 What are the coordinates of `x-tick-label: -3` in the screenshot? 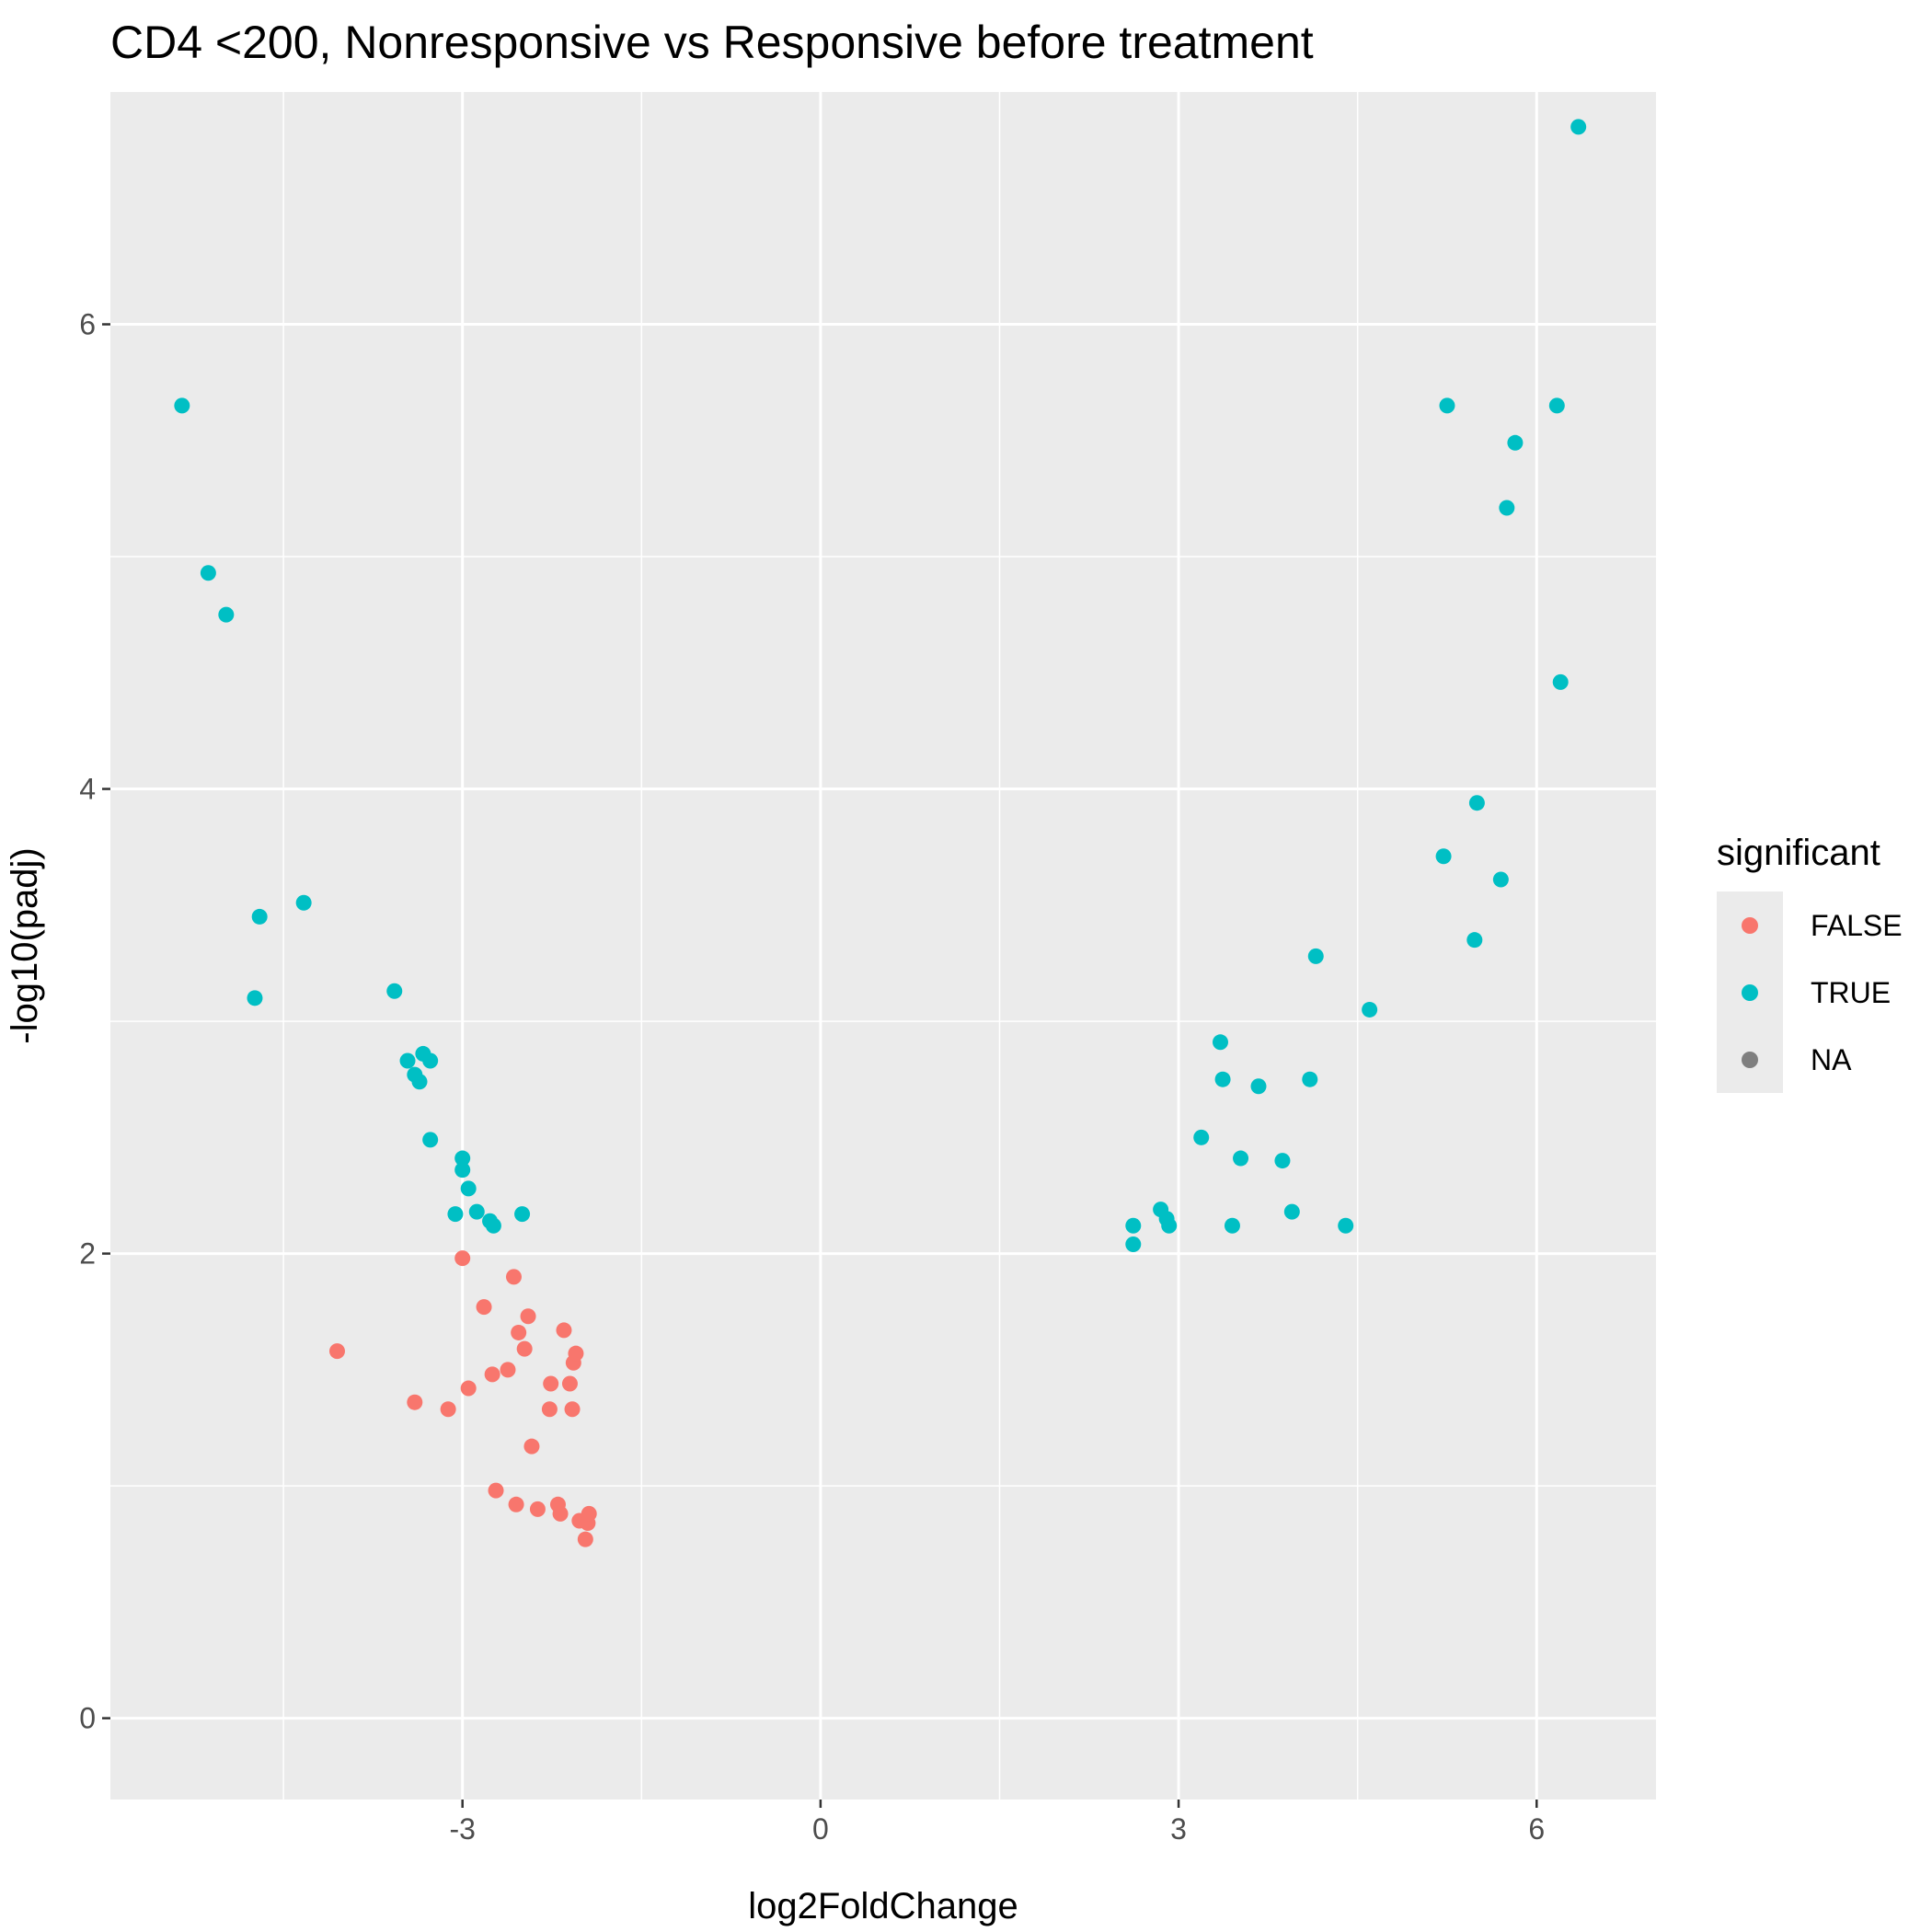 It's located at (462, 1829).